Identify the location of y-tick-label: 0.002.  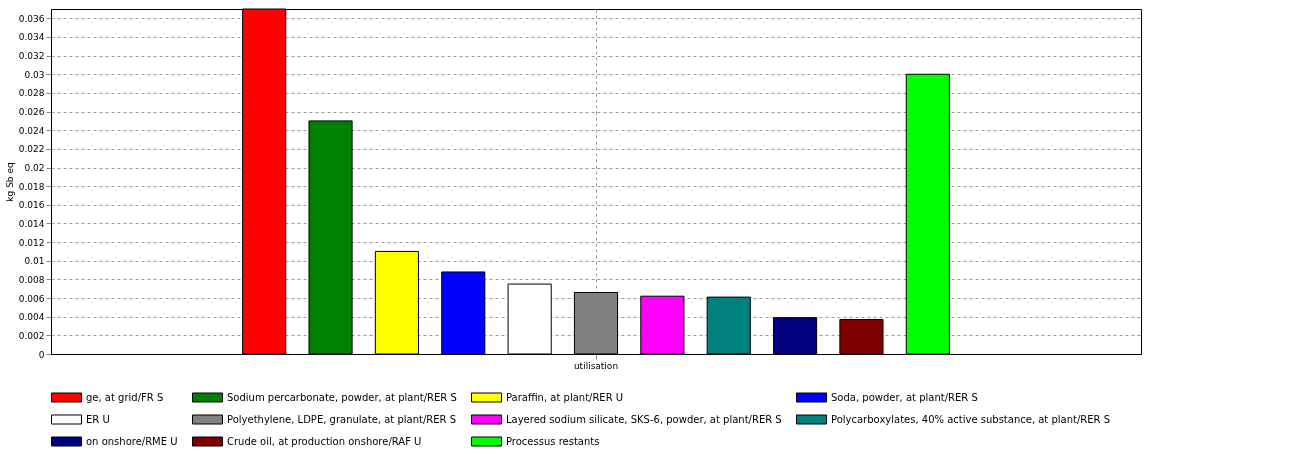
(31, 335).